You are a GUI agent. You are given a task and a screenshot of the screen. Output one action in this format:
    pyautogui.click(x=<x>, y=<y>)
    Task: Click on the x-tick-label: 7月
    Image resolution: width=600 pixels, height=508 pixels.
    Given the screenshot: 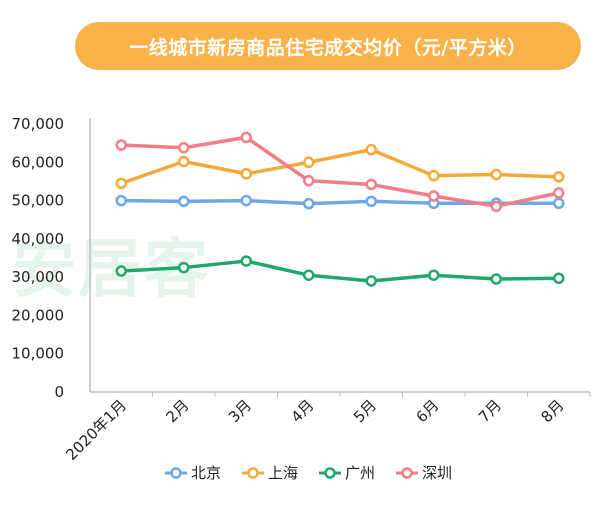 What is the action you would take?
    pyautogui.click(x=490, y=411)
    